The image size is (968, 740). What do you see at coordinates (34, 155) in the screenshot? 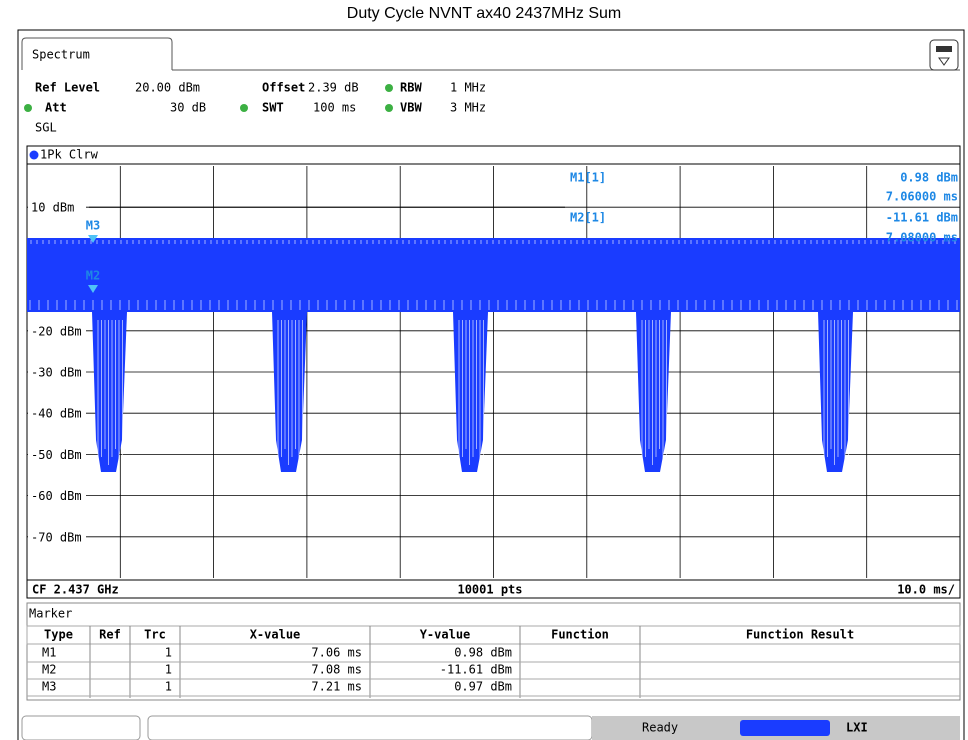
I see `trace-dot` at bounding box center [34, 155].